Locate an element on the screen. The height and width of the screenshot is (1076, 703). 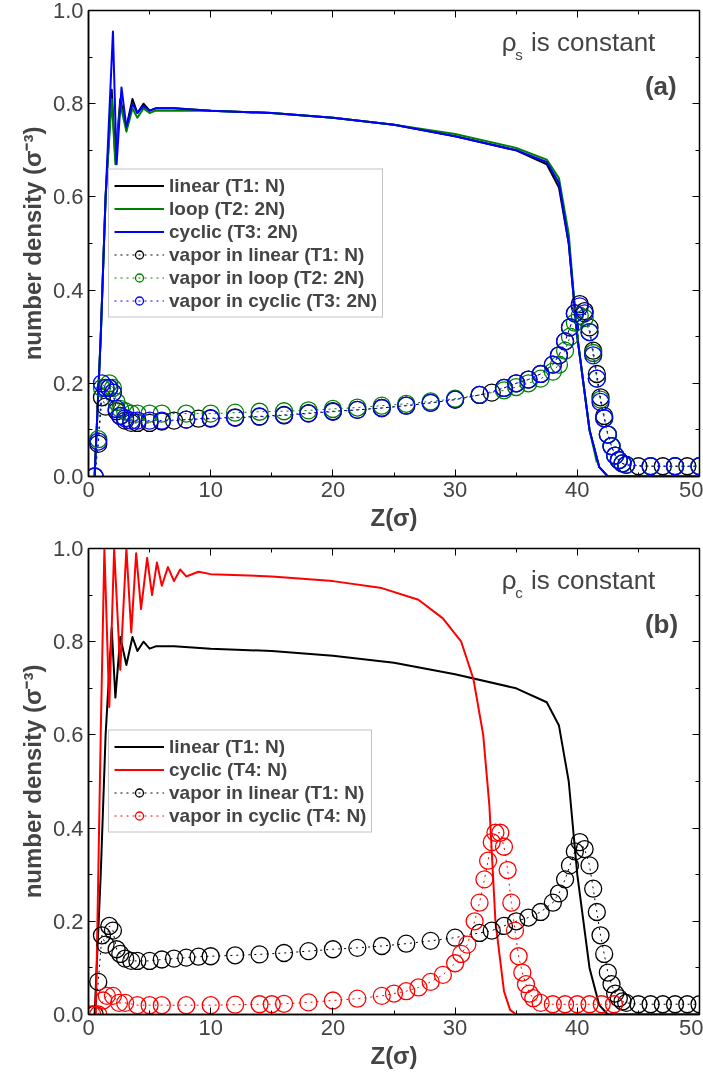
legend-label: vapor in cyclic (T3: 2N) is located at coordinates (273, 300).